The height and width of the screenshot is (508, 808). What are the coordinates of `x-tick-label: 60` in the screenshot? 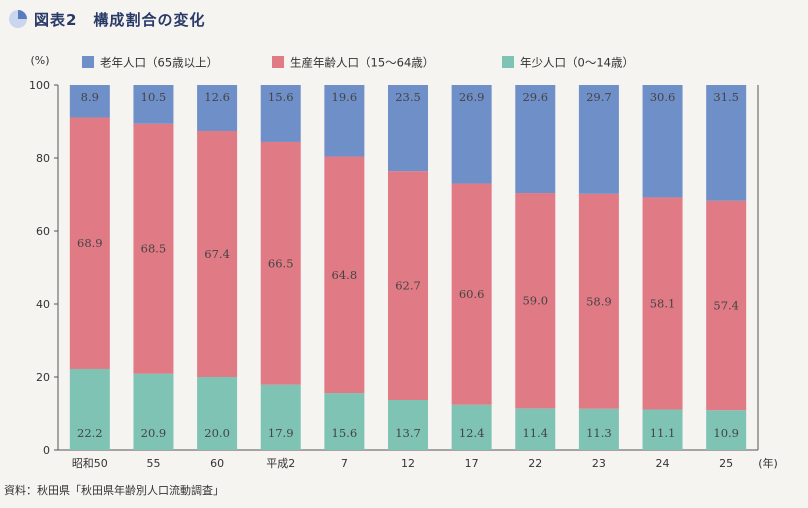 It's located at (217, 463).